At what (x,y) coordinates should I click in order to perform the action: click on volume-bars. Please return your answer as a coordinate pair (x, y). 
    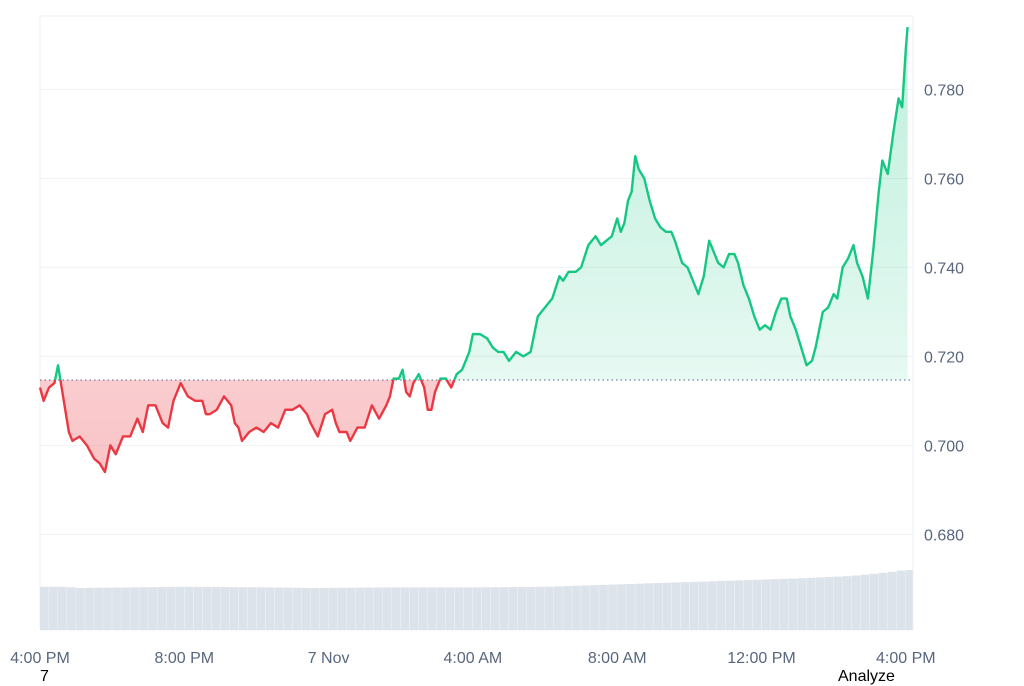
    Looking at the image, I should click on (476, 600).